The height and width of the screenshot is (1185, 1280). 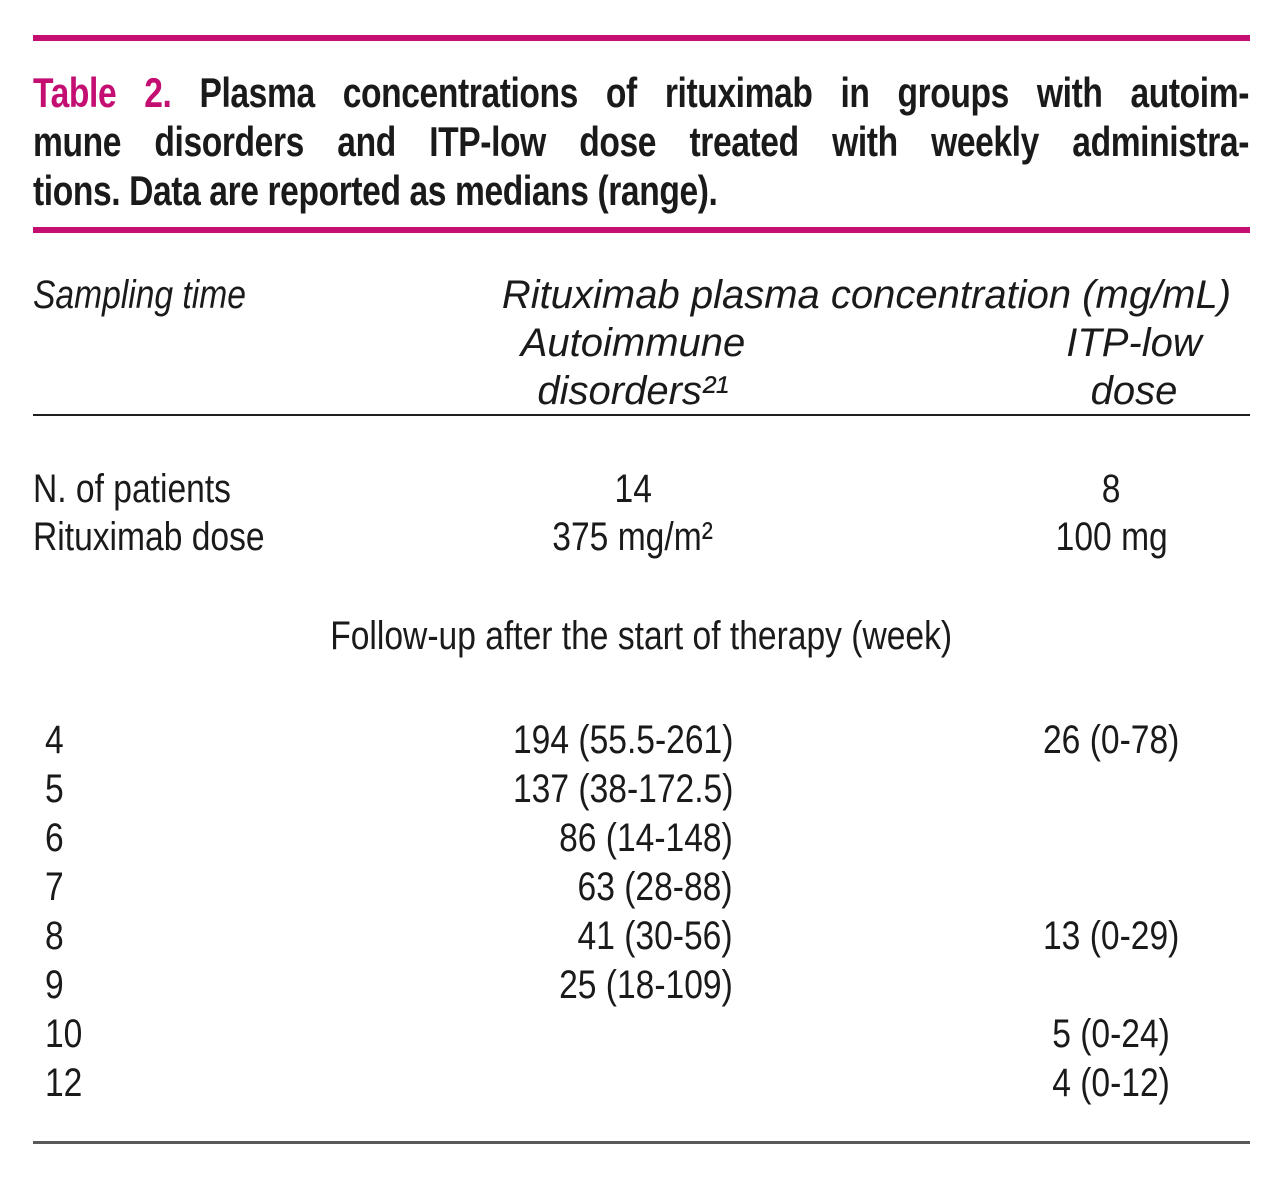 What do you see at coordinates (54, 984) in the screenshot?
I see `week-number: 9` at bounding box center [54, 984].